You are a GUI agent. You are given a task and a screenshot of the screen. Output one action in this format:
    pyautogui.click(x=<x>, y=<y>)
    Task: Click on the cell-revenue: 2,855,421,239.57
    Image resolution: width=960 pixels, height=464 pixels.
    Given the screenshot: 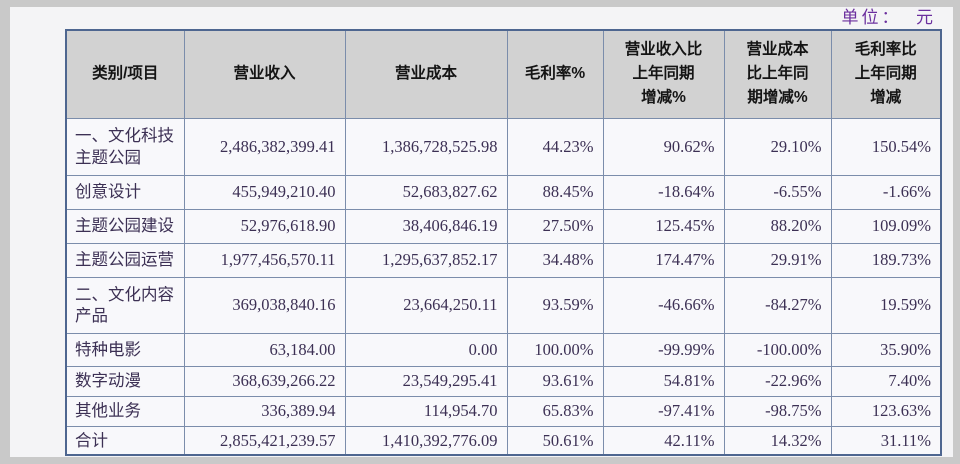 What is the action you would take?
    pyautogui.click(x=264, y=440)
    